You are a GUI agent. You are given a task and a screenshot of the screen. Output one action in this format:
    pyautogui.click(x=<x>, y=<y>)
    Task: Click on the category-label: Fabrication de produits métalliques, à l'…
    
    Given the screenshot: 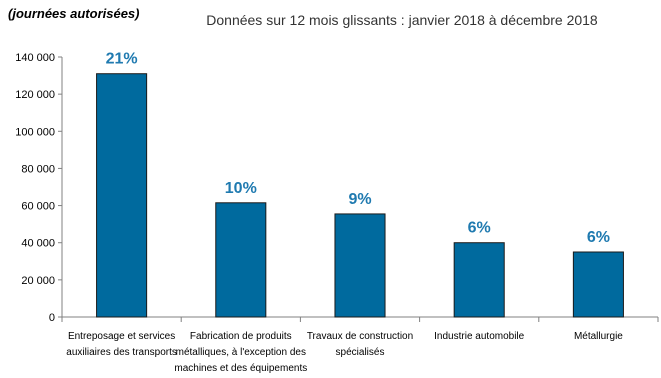 What is the action you would take?
    pyautogui.click(x=240, y=352)
    